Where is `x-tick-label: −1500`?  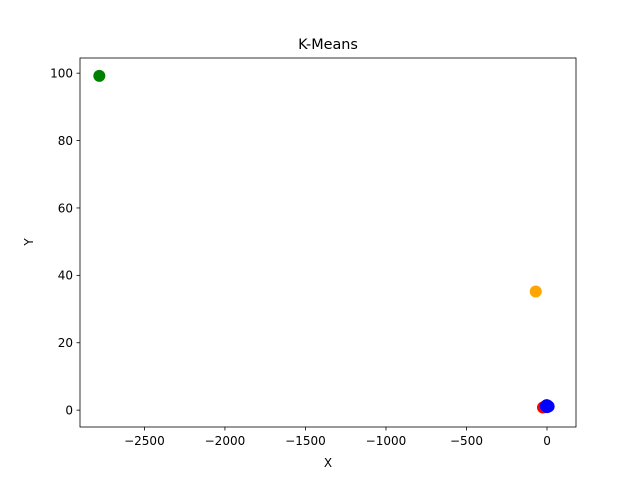 x-tick-label: −1500 is located at coordinates (305, 441).